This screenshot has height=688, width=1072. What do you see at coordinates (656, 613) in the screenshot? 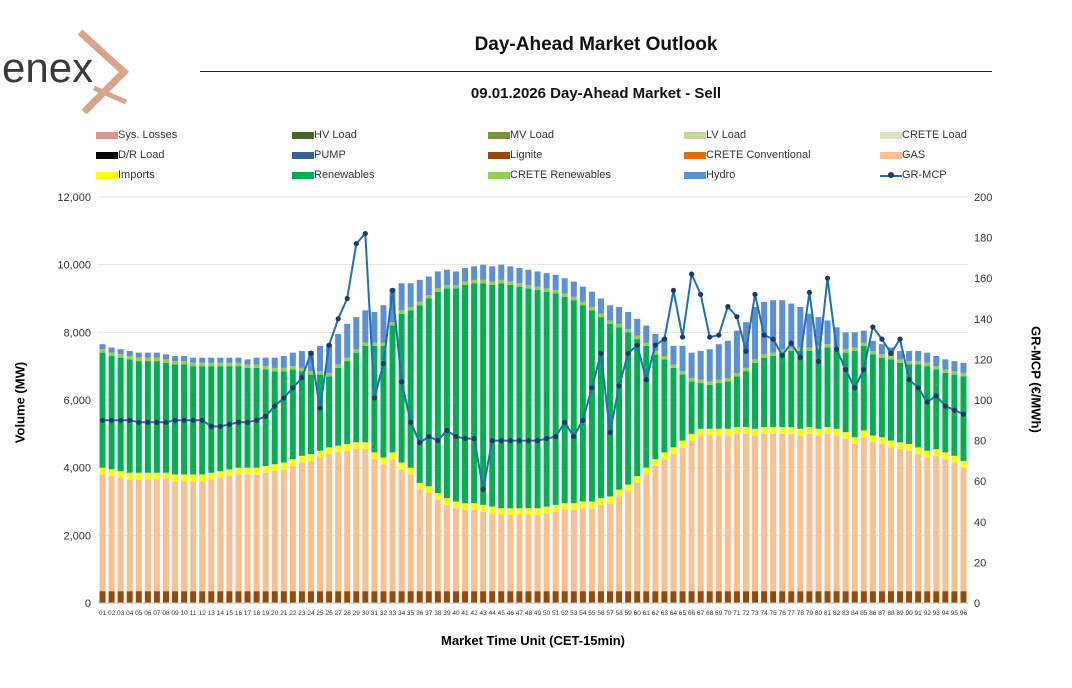
I see `x-tick-label: 62` at bounding box center [656, 613].